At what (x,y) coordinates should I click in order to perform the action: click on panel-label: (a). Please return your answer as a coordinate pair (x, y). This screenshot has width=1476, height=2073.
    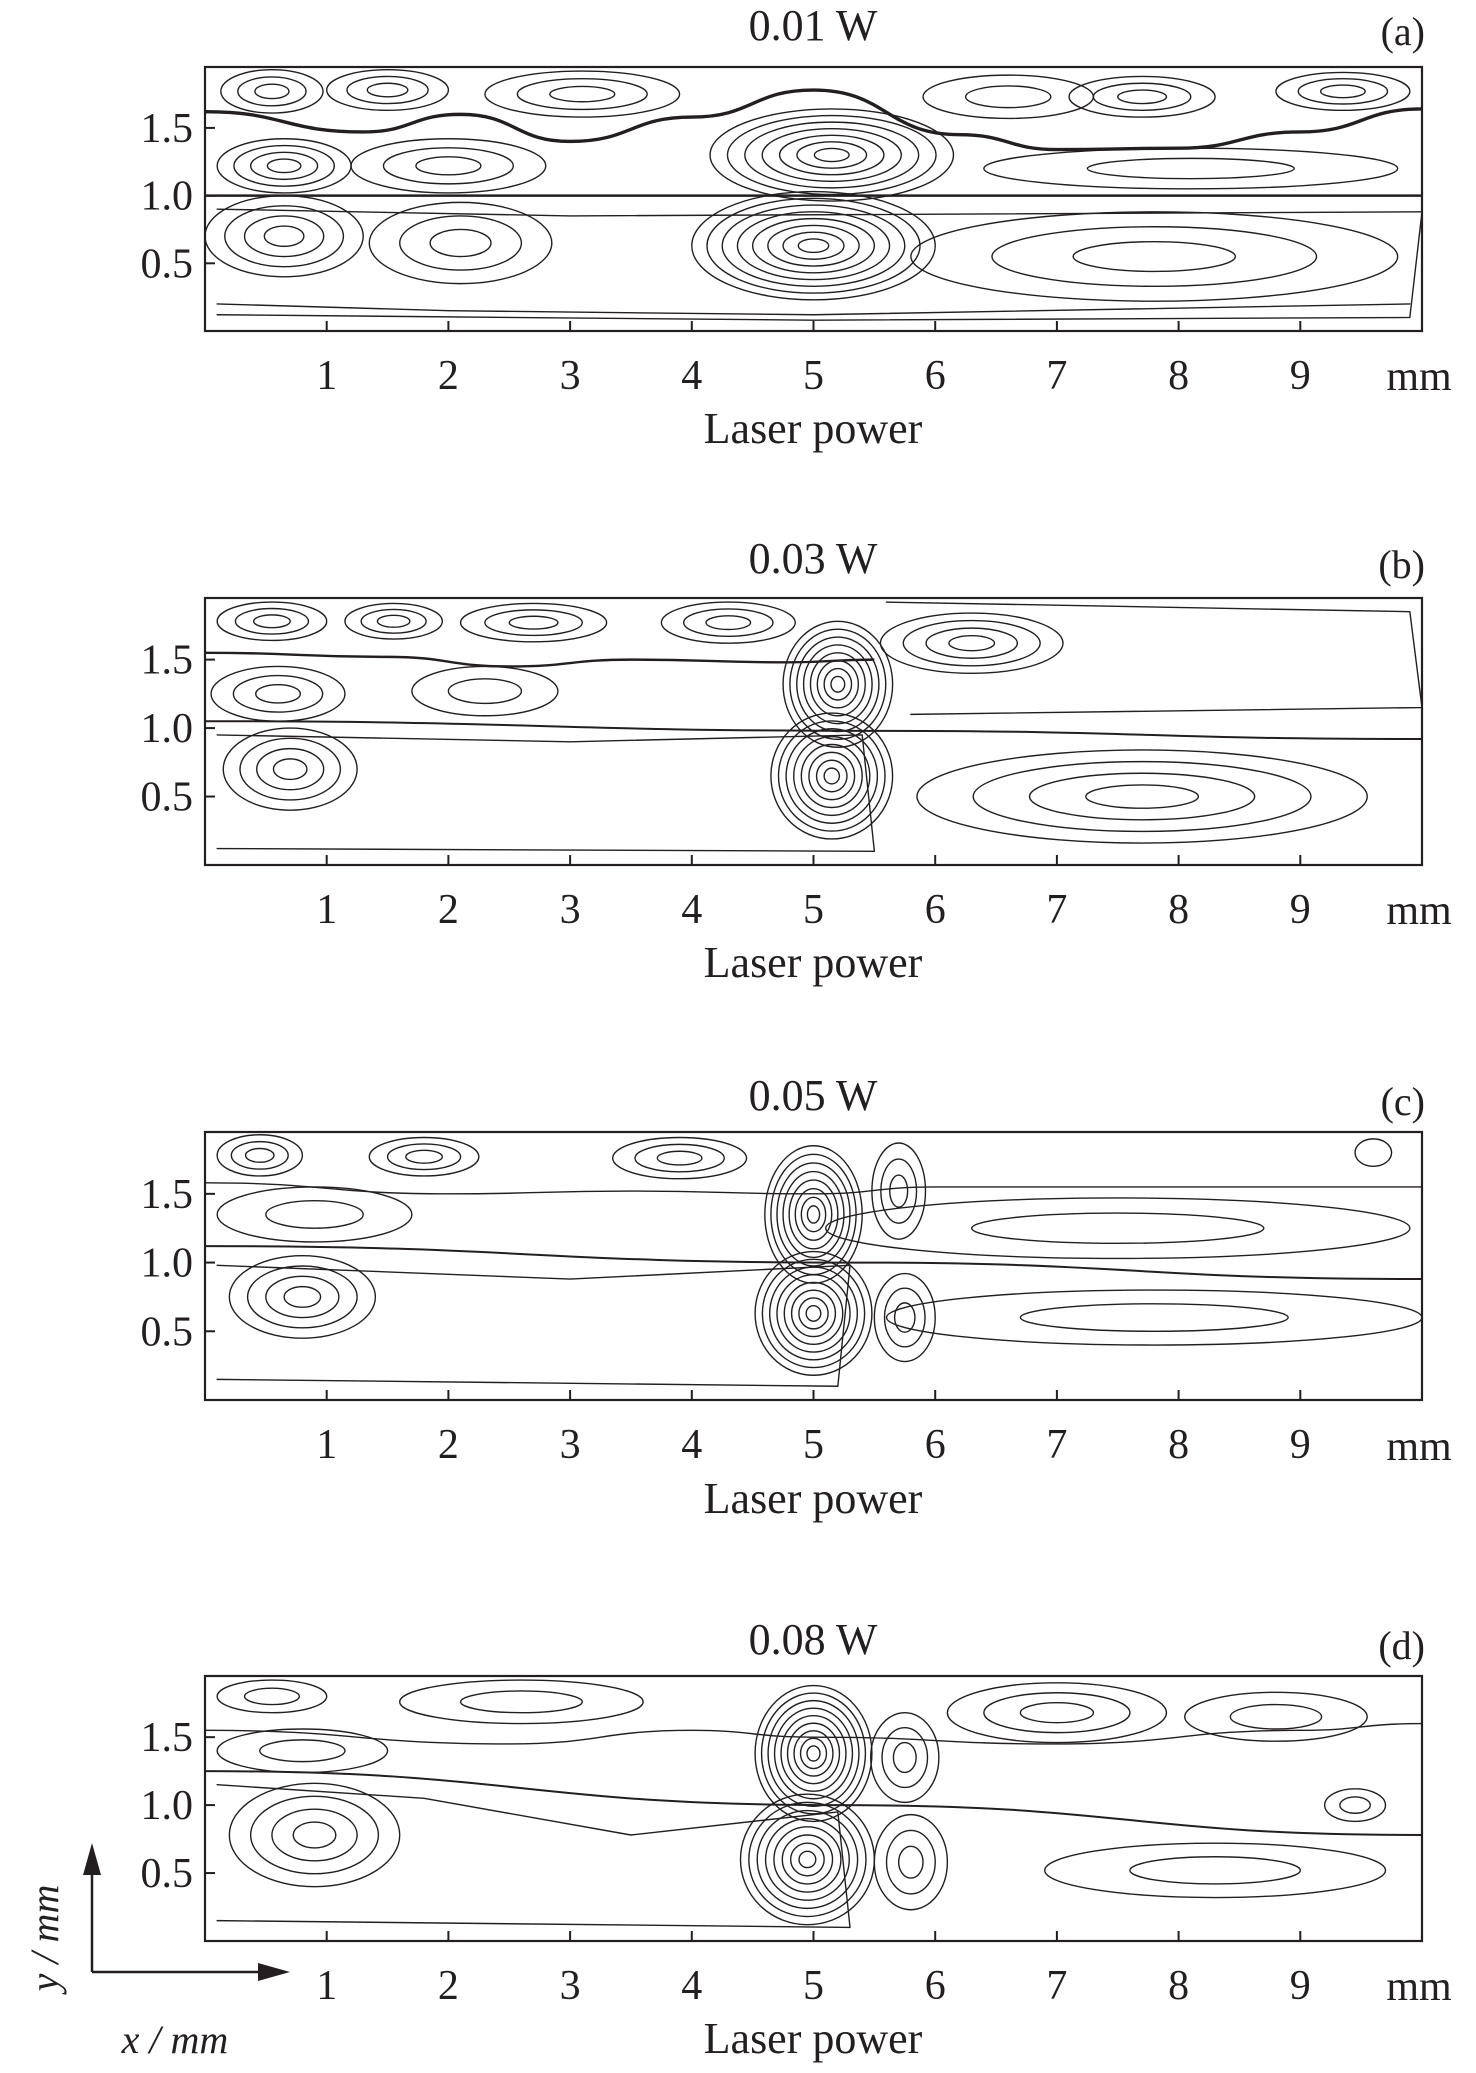
    Looking at the image, I should click on (1403, 31).